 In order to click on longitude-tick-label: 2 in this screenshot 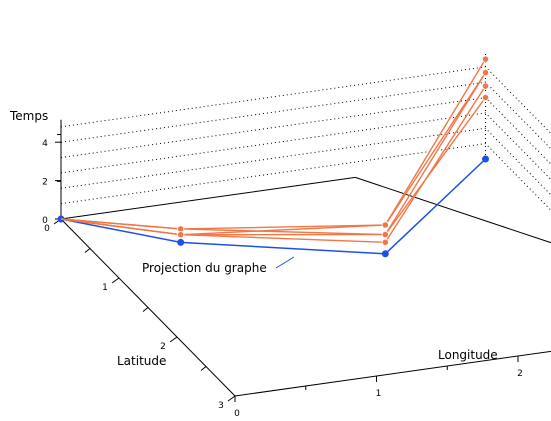, I will do `click(520, 374)`.